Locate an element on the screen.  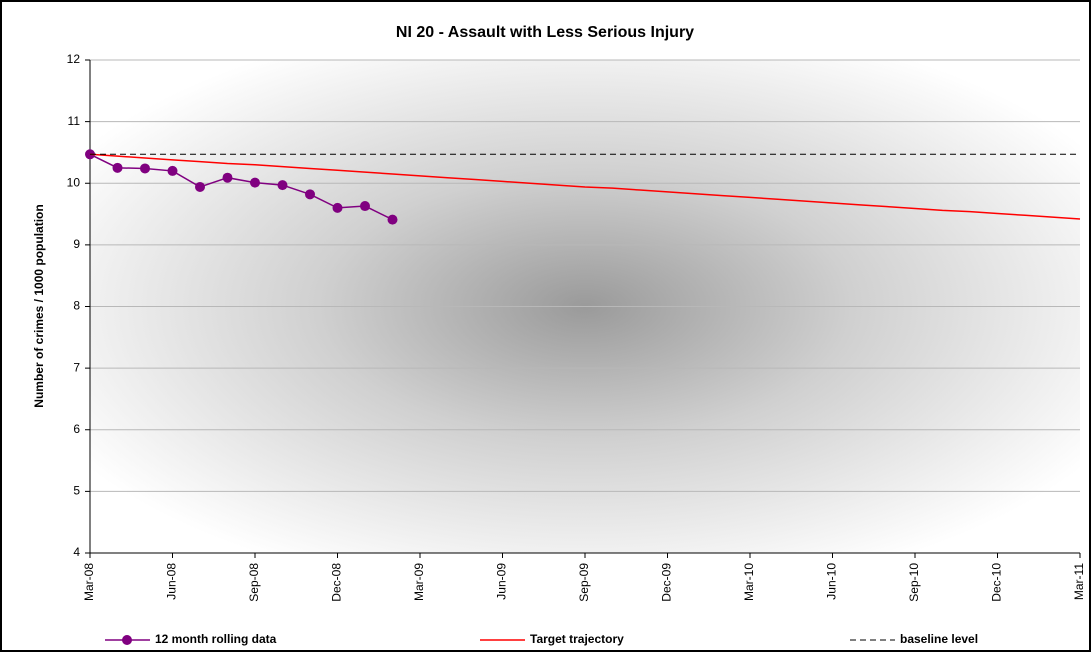
y-tick-label: 4 is located at coordinates (76, 552).